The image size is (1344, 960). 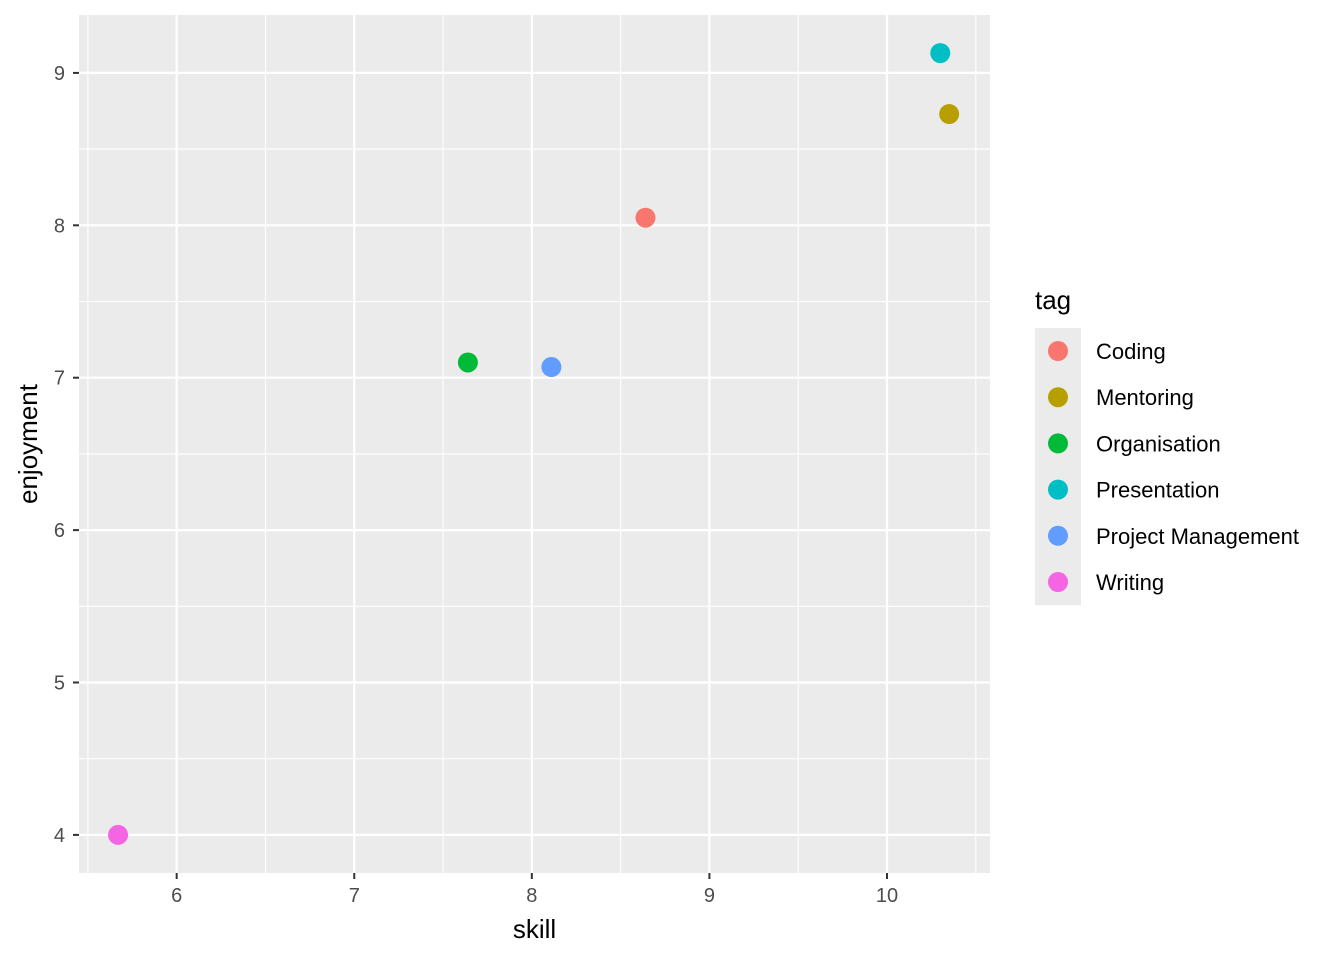 I want to click on legend-label: Writing, so click(x=1130, y=582).